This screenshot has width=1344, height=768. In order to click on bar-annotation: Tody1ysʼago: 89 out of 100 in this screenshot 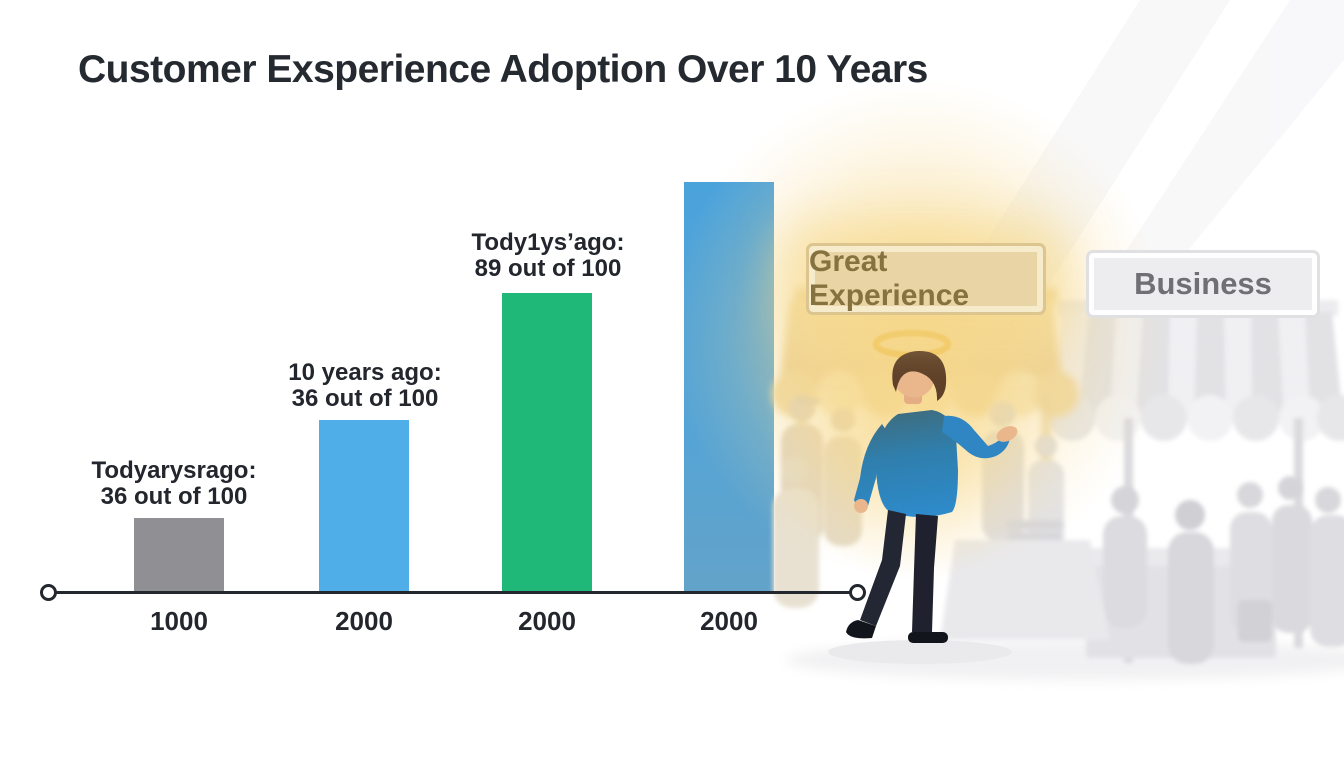, I will do `click(548, 256)`.